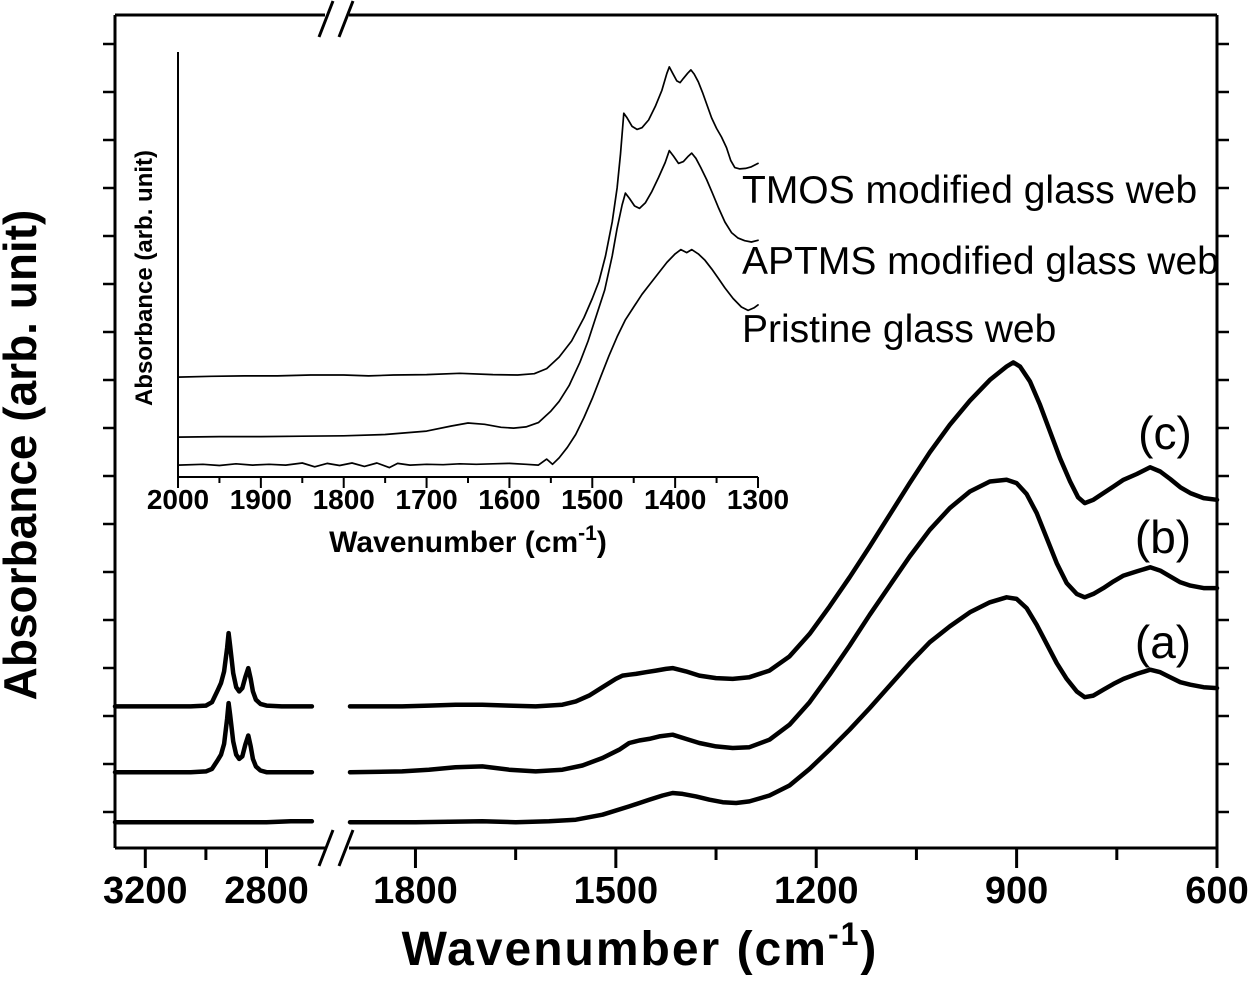 This screenshot has width=1260, height=996. What do you see at coordinates (969, 190) in the screenshot?
I see `inset-legend-tmos: TMOS modified glass web` at bounding box center [969, 190].